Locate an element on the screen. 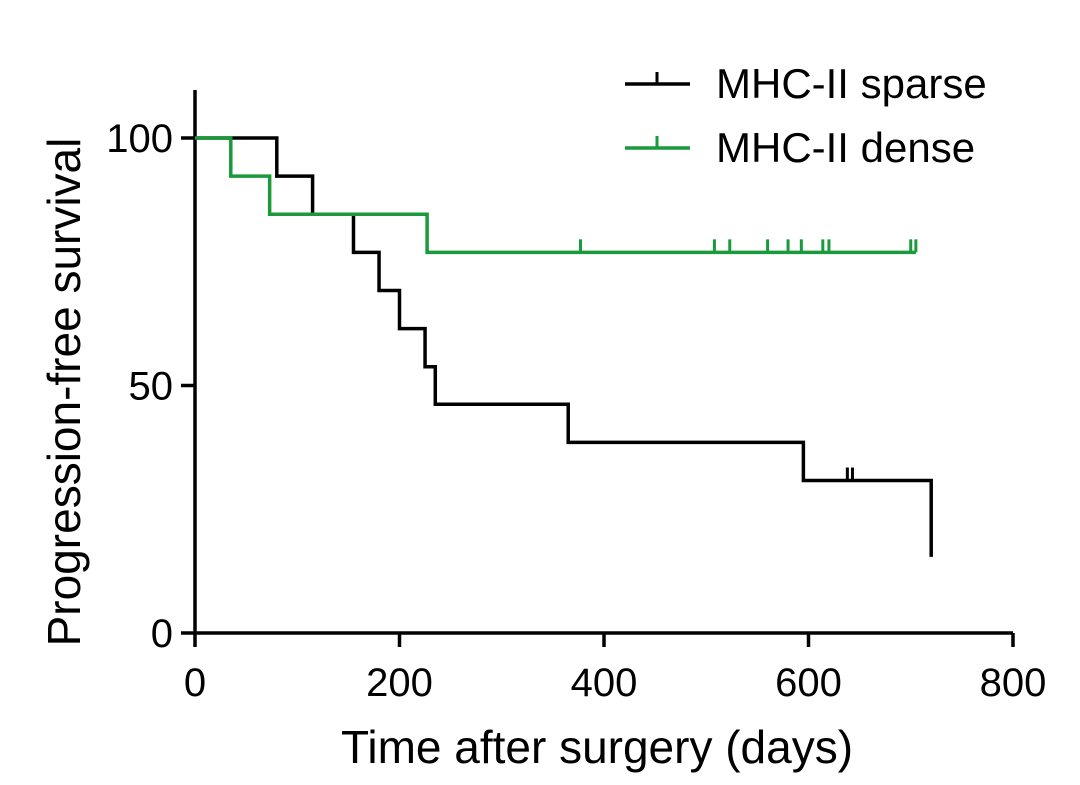 This screenshot has height=785, width=1080. legend: MHC-II sparse MHC-II dense is located at coordinates (806, 115).